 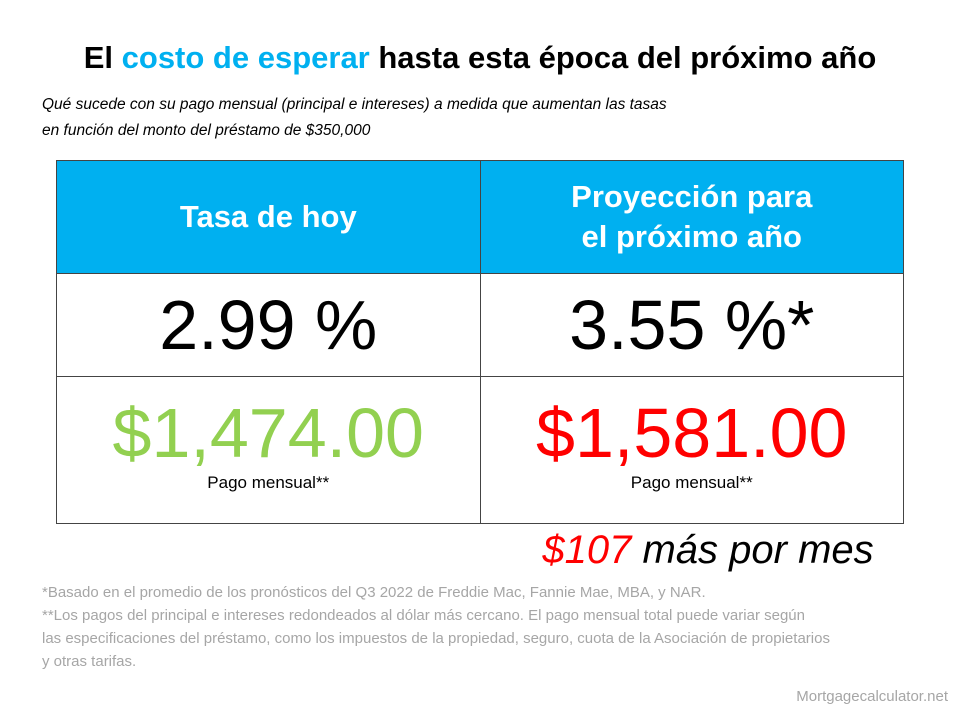 I want to click on difference: $107 más por mes, so click(x=708, y=550).